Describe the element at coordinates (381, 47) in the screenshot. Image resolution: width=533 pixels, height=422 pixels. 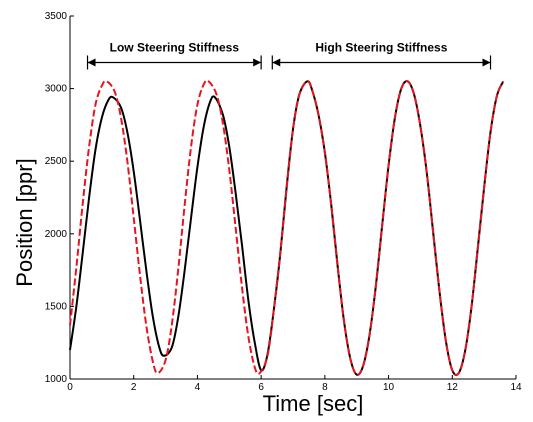
I see `annotation-label: High Steering Stiffness` at that location.